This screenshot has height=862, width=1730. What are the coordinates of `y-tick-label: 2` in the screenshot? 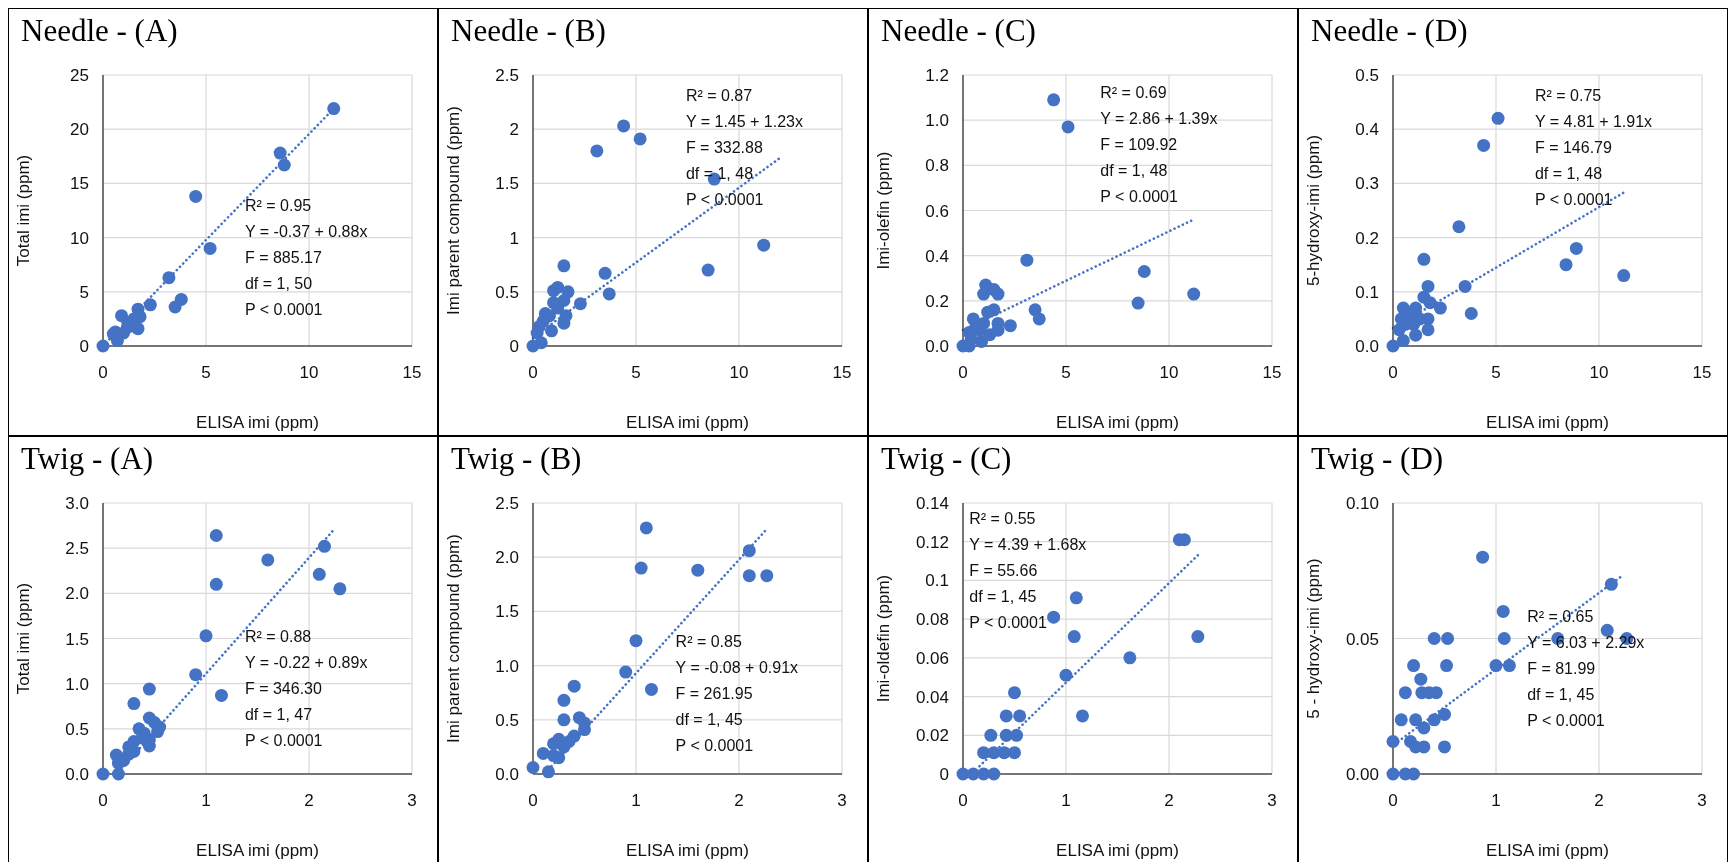 It's located at (514, 130).